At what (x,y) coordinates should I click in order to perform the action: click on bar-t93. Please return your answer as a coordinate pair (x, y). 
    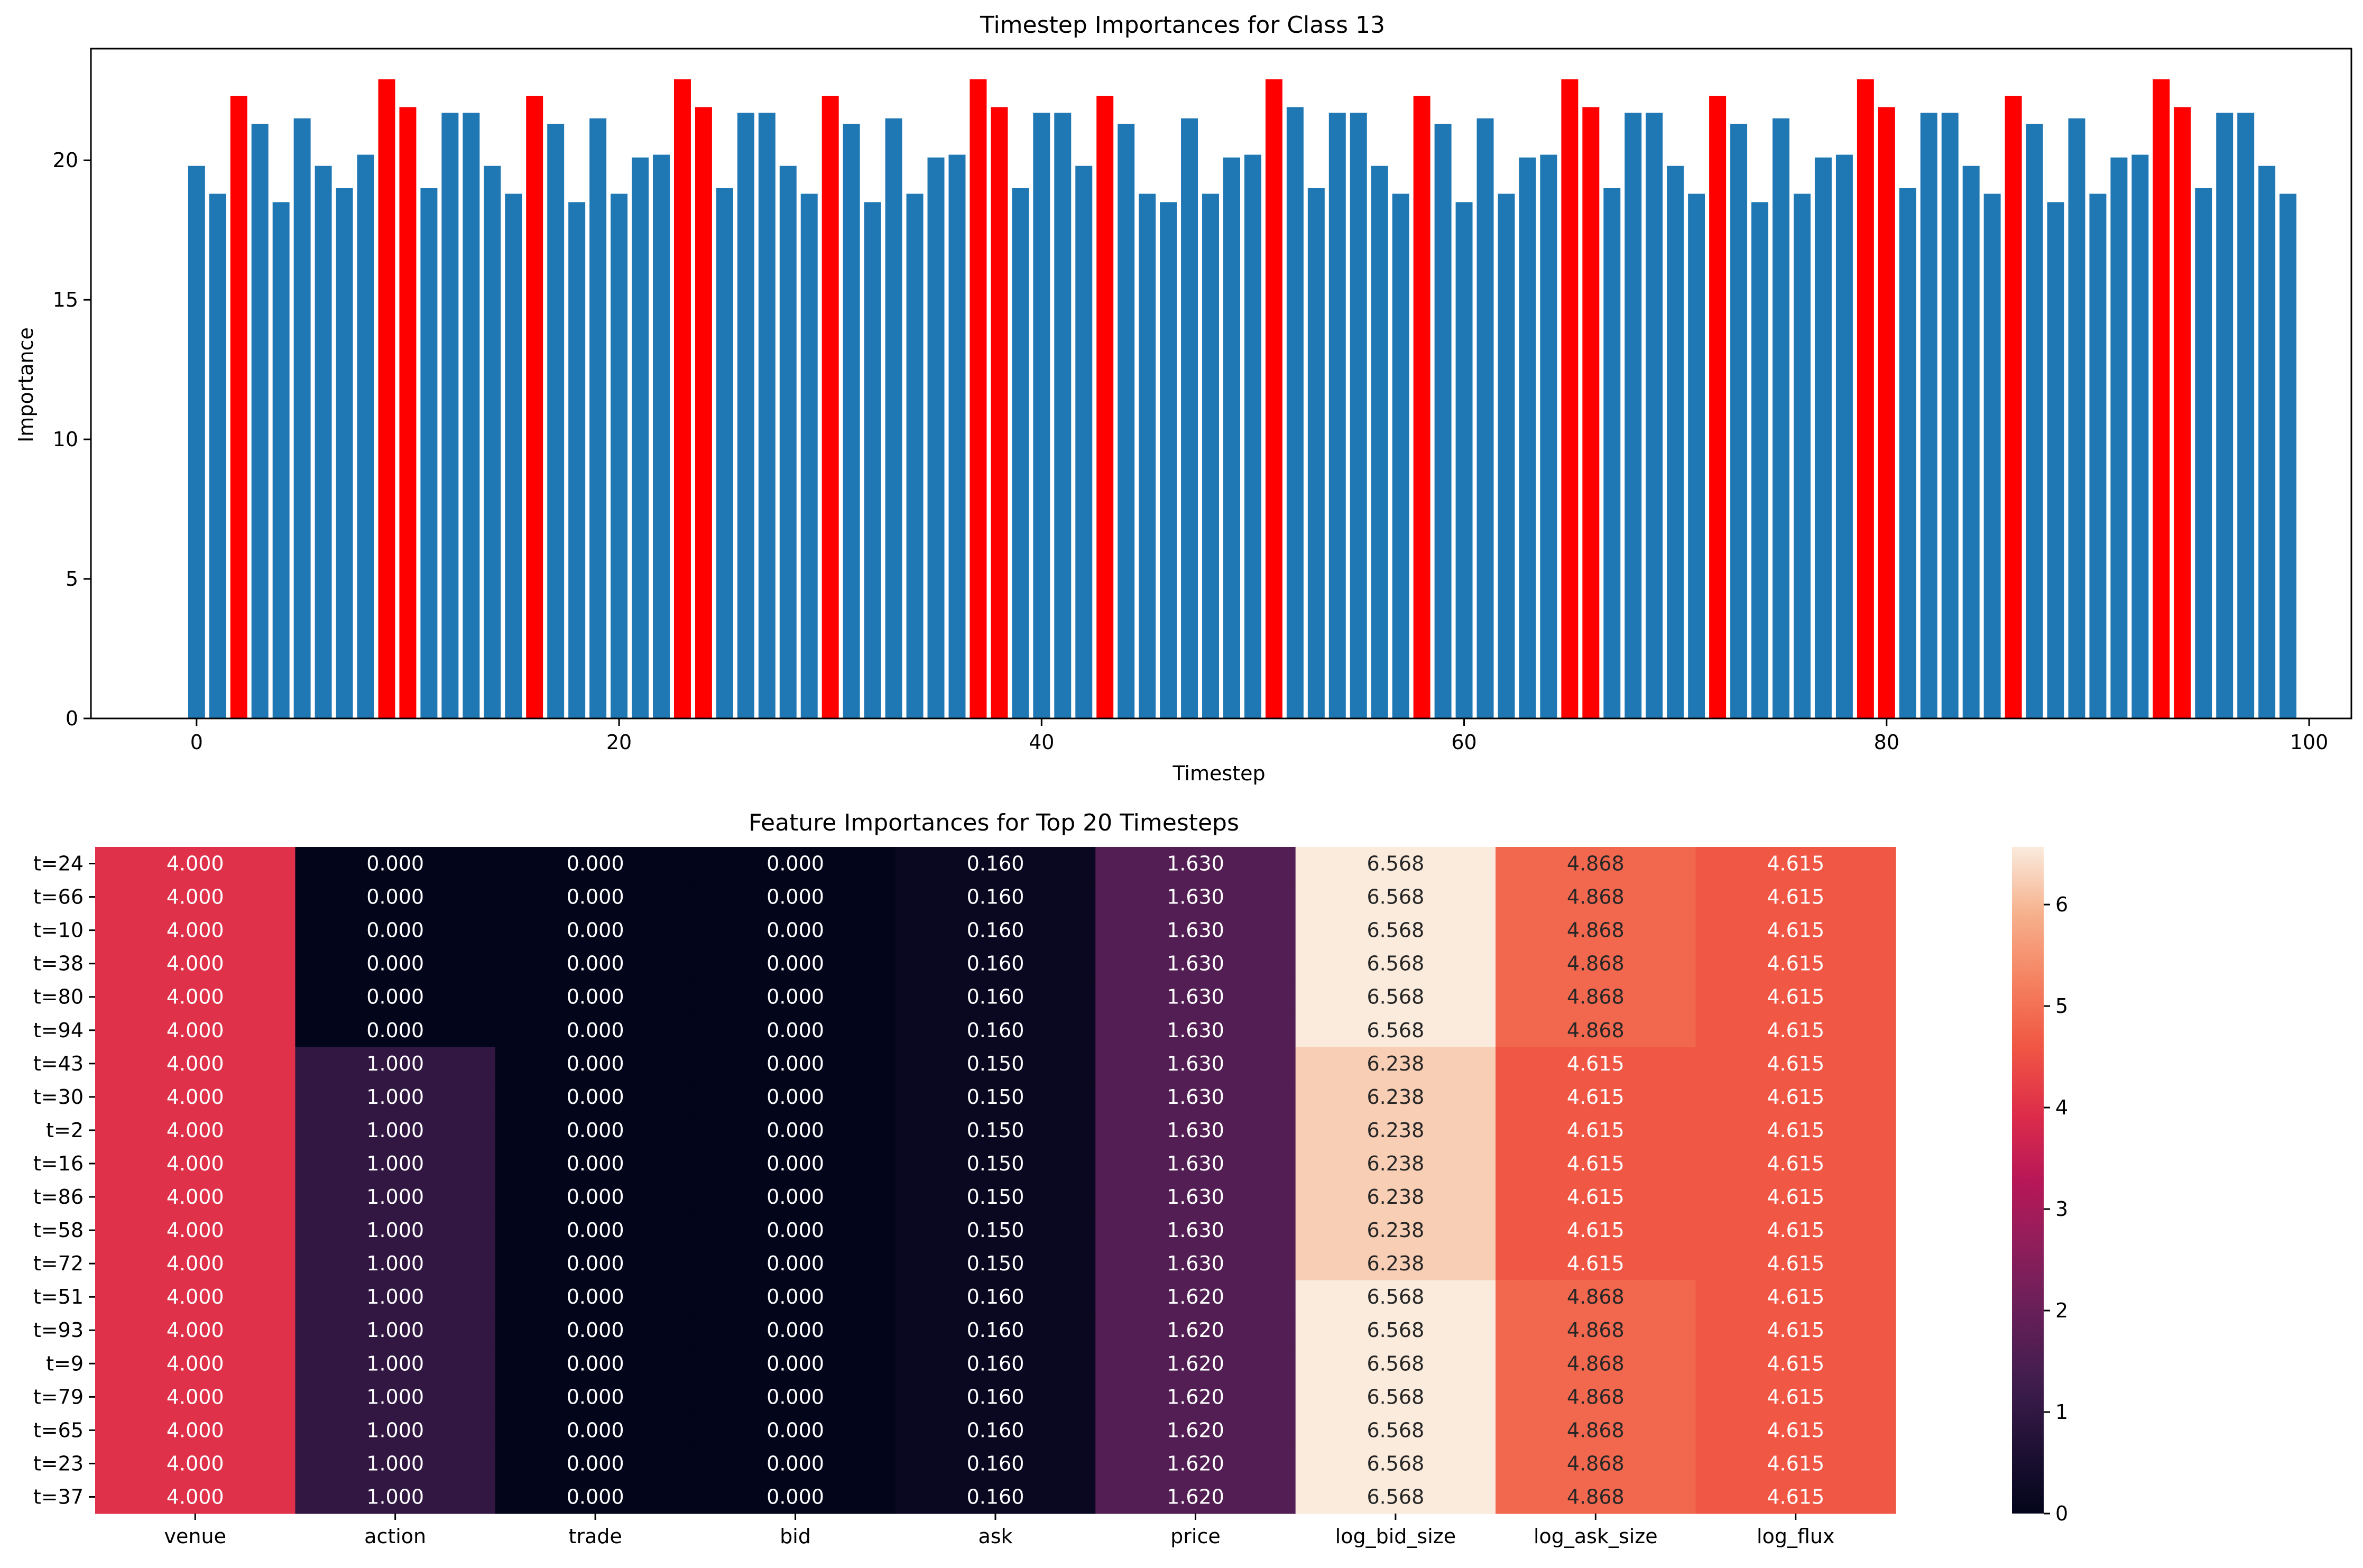
    Looking at the image, I should click on (2161, 399).